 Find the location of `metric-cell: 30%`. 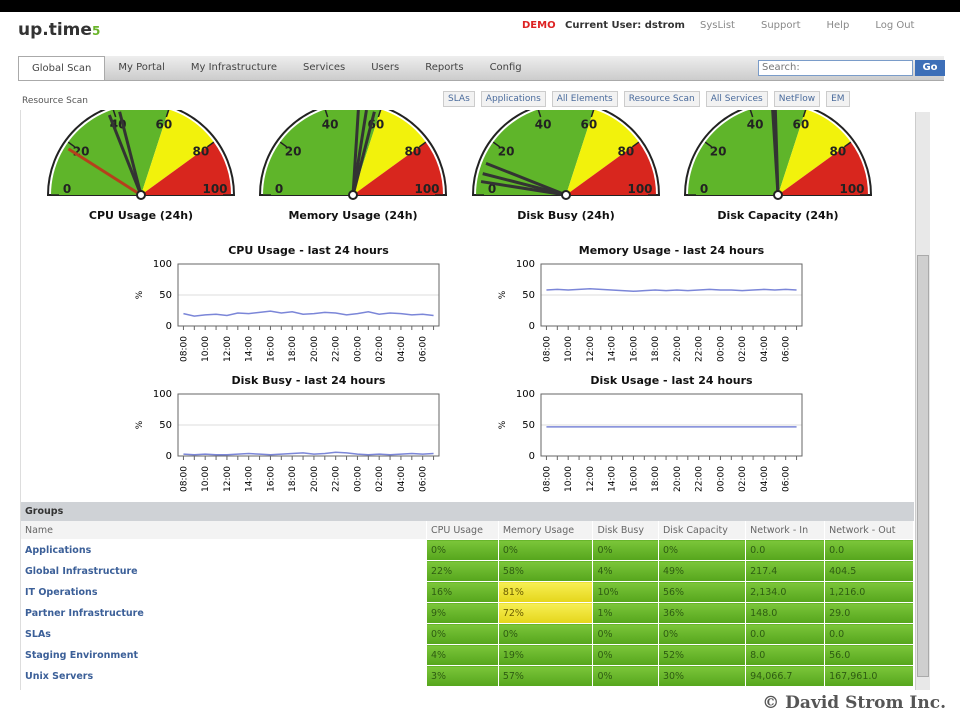

metric-cell: 30% is located at coordinates (702, 676).